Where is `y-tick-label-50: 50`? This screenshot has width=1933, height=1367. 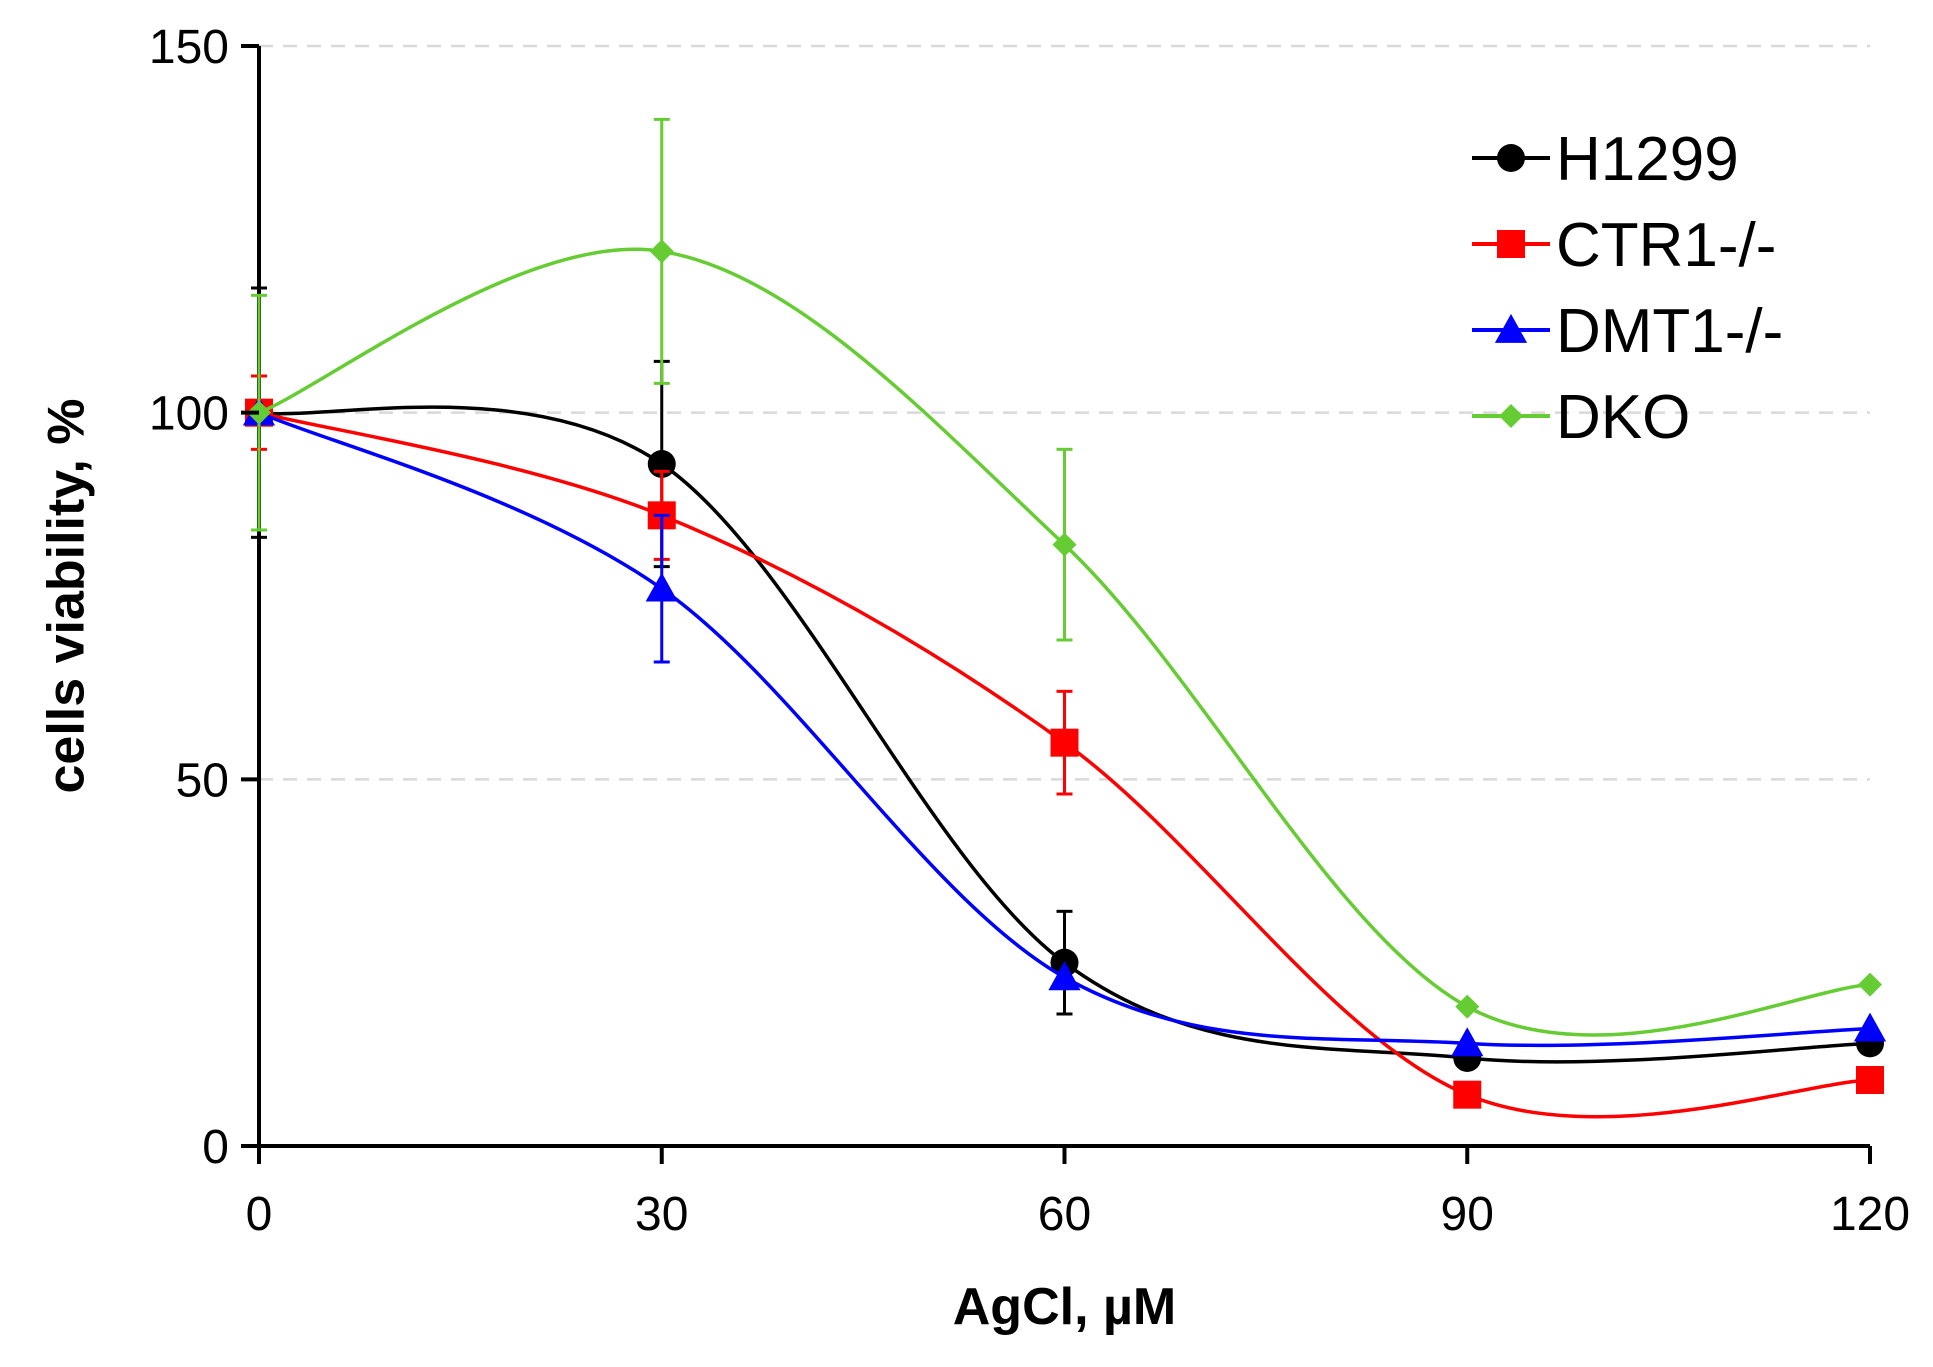
y-tick-label-50: 50 is located at coordinates (202, 780).